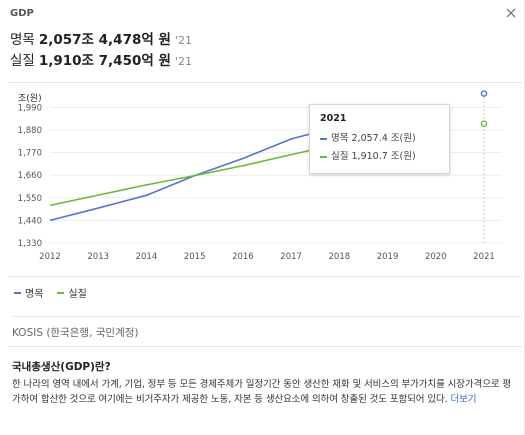 The image size is (525, 435). I want to click on nominal-swatch-icon, so click(17, 292).